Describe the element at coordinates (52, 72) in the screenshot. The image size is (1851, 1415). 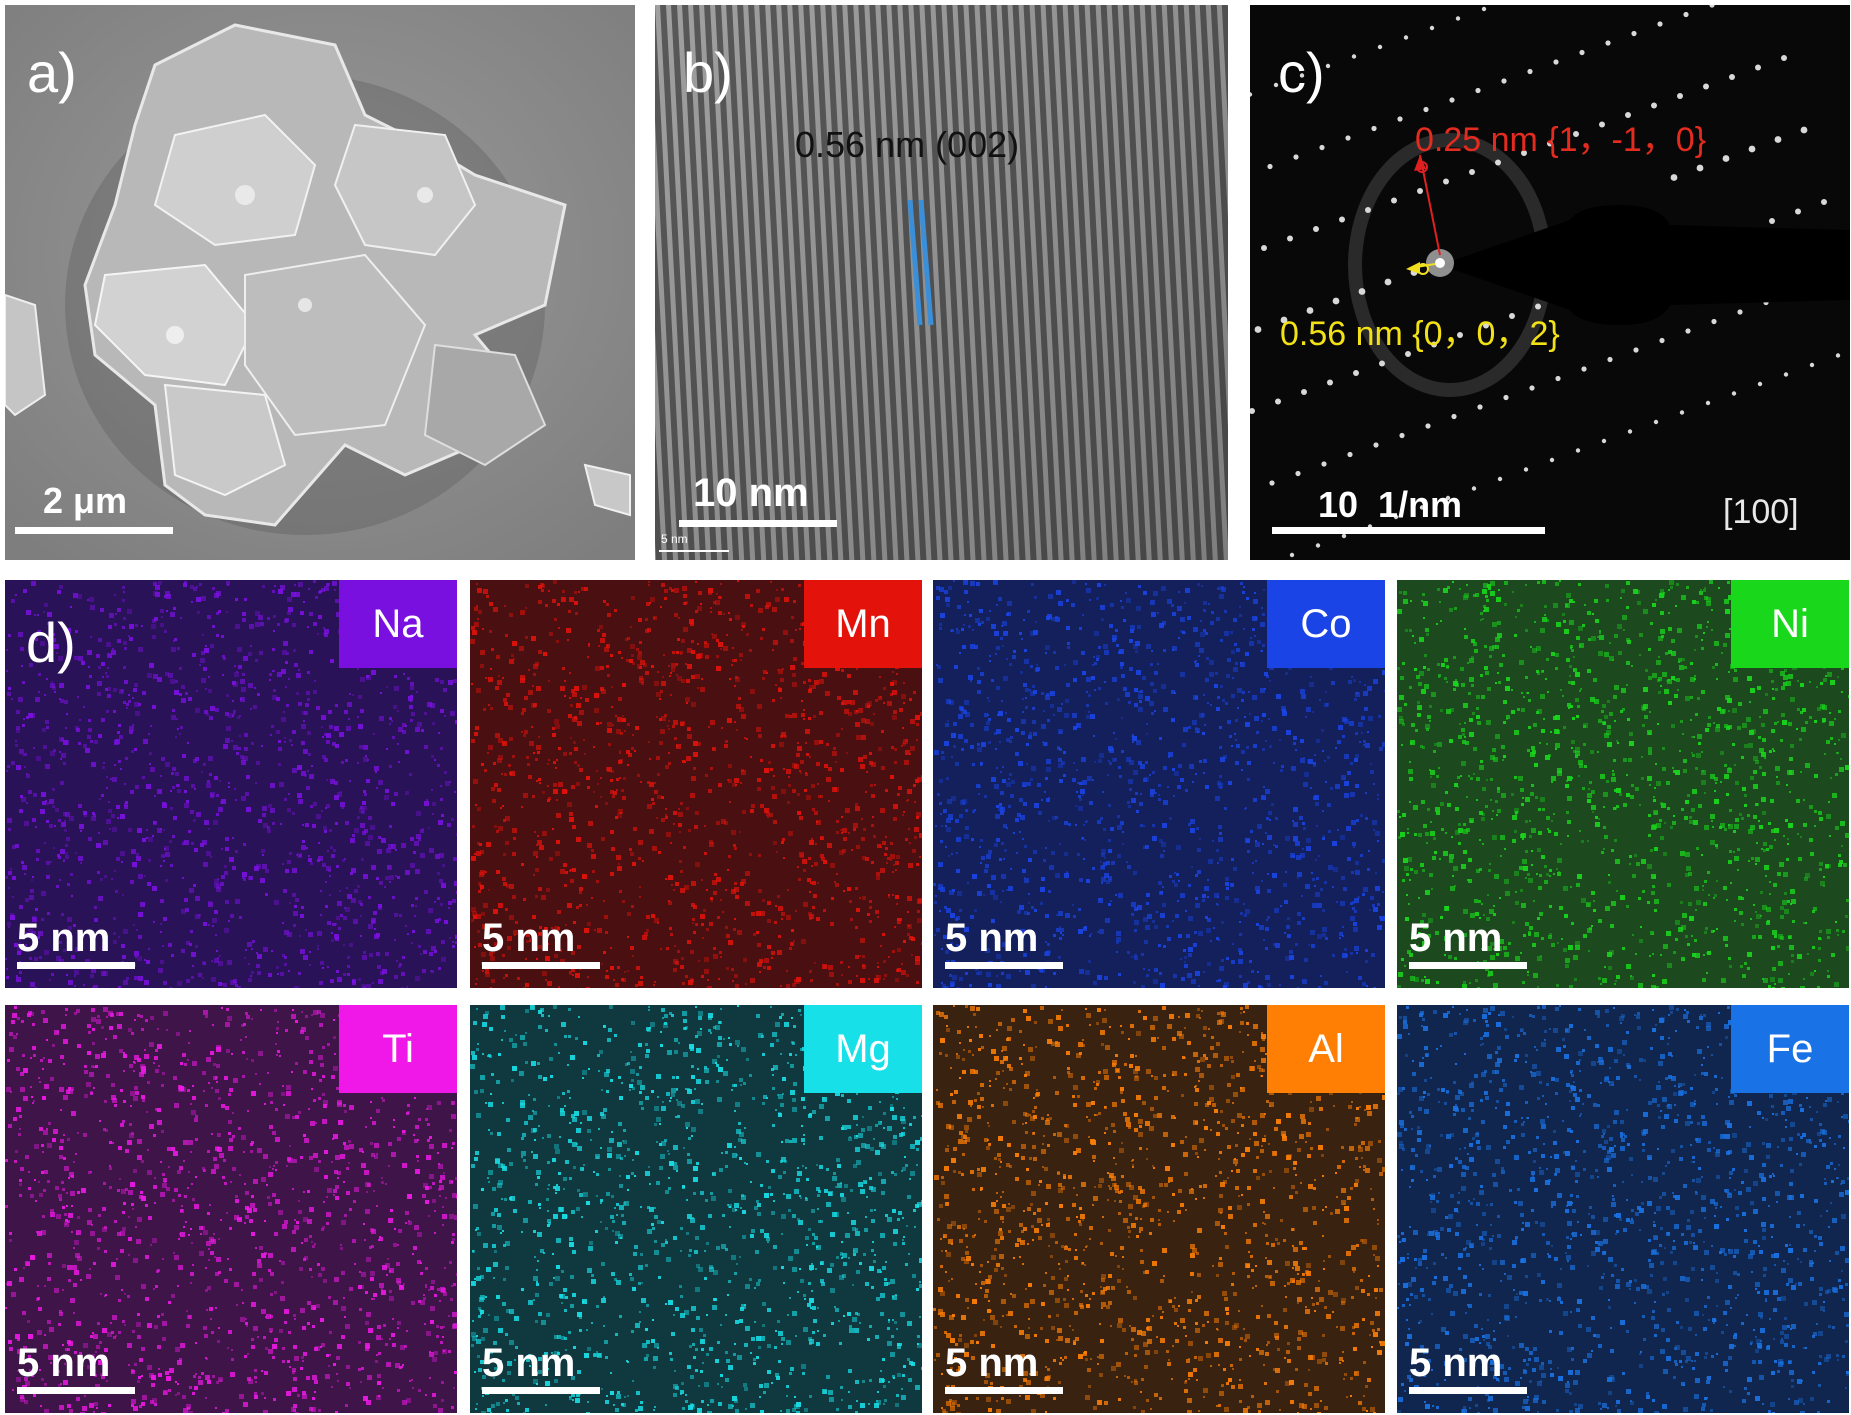
I see `panel-a-label: a)` at that location.